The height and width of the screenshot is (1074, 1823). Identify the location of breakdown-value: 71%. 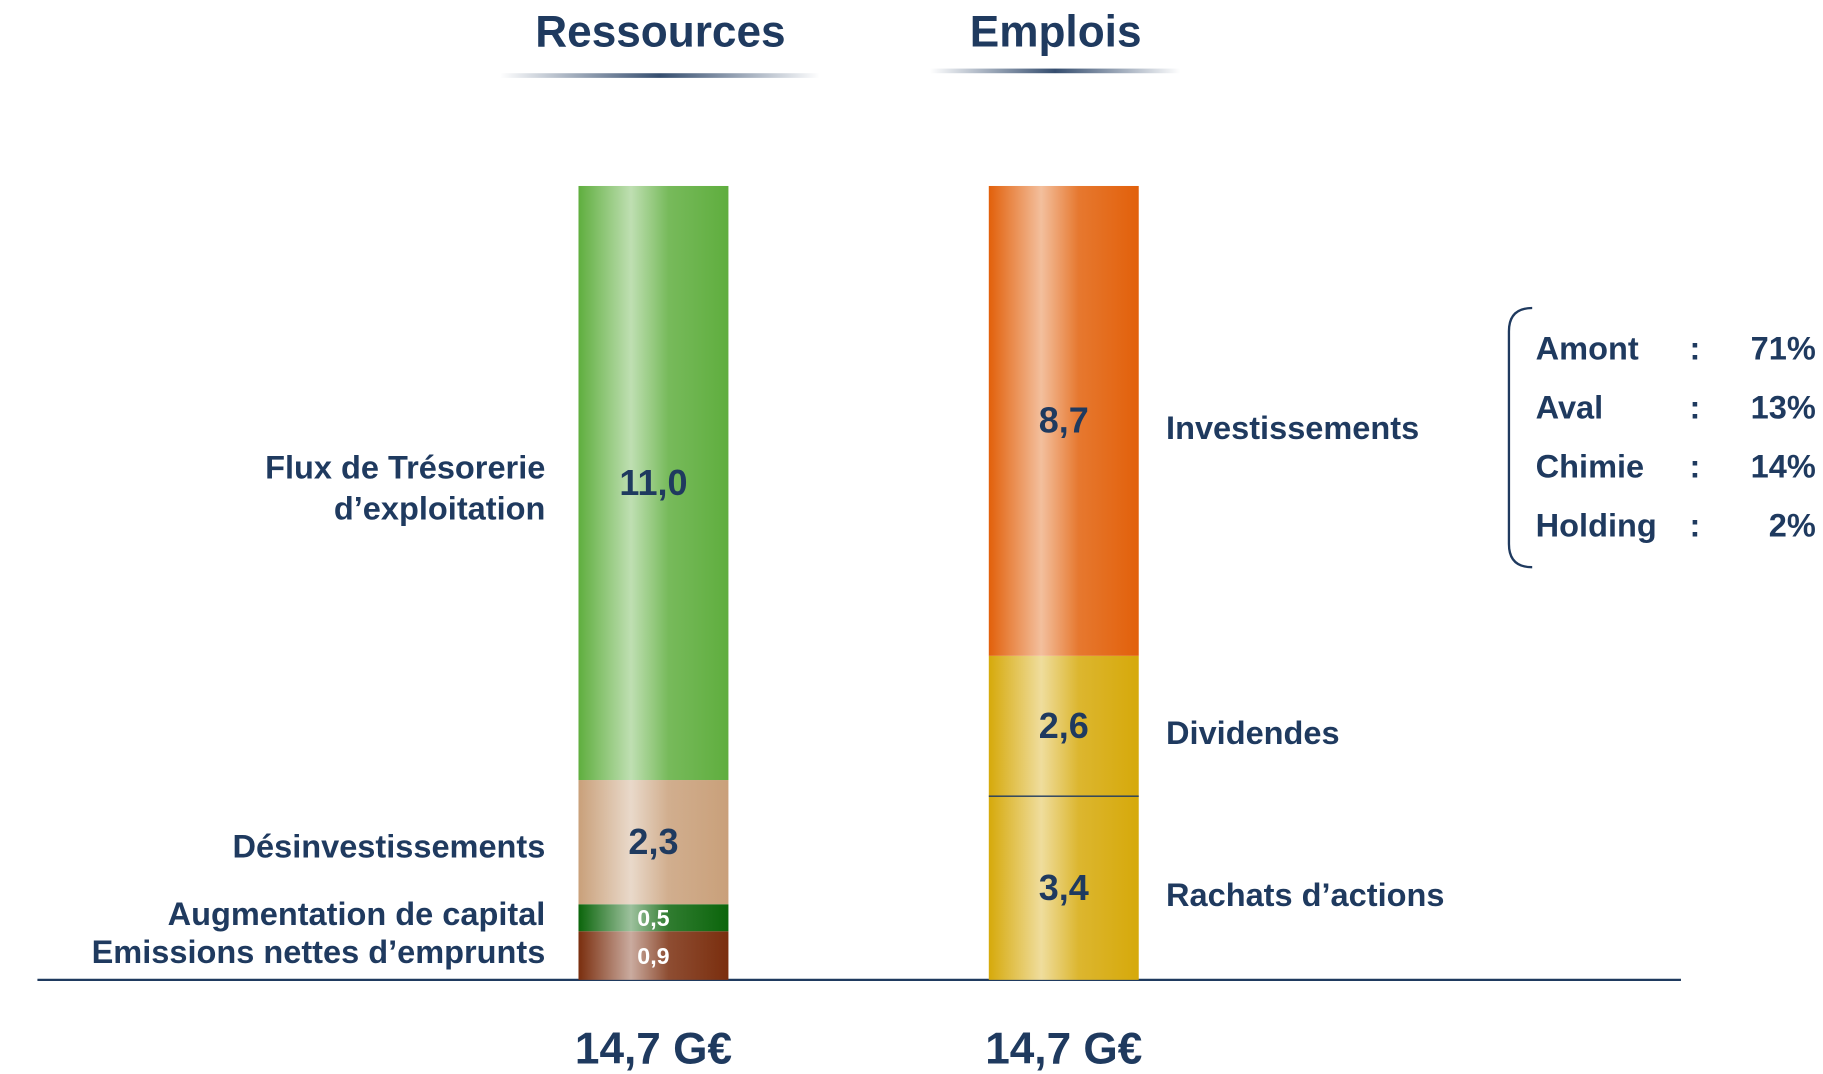
(1783, 349).